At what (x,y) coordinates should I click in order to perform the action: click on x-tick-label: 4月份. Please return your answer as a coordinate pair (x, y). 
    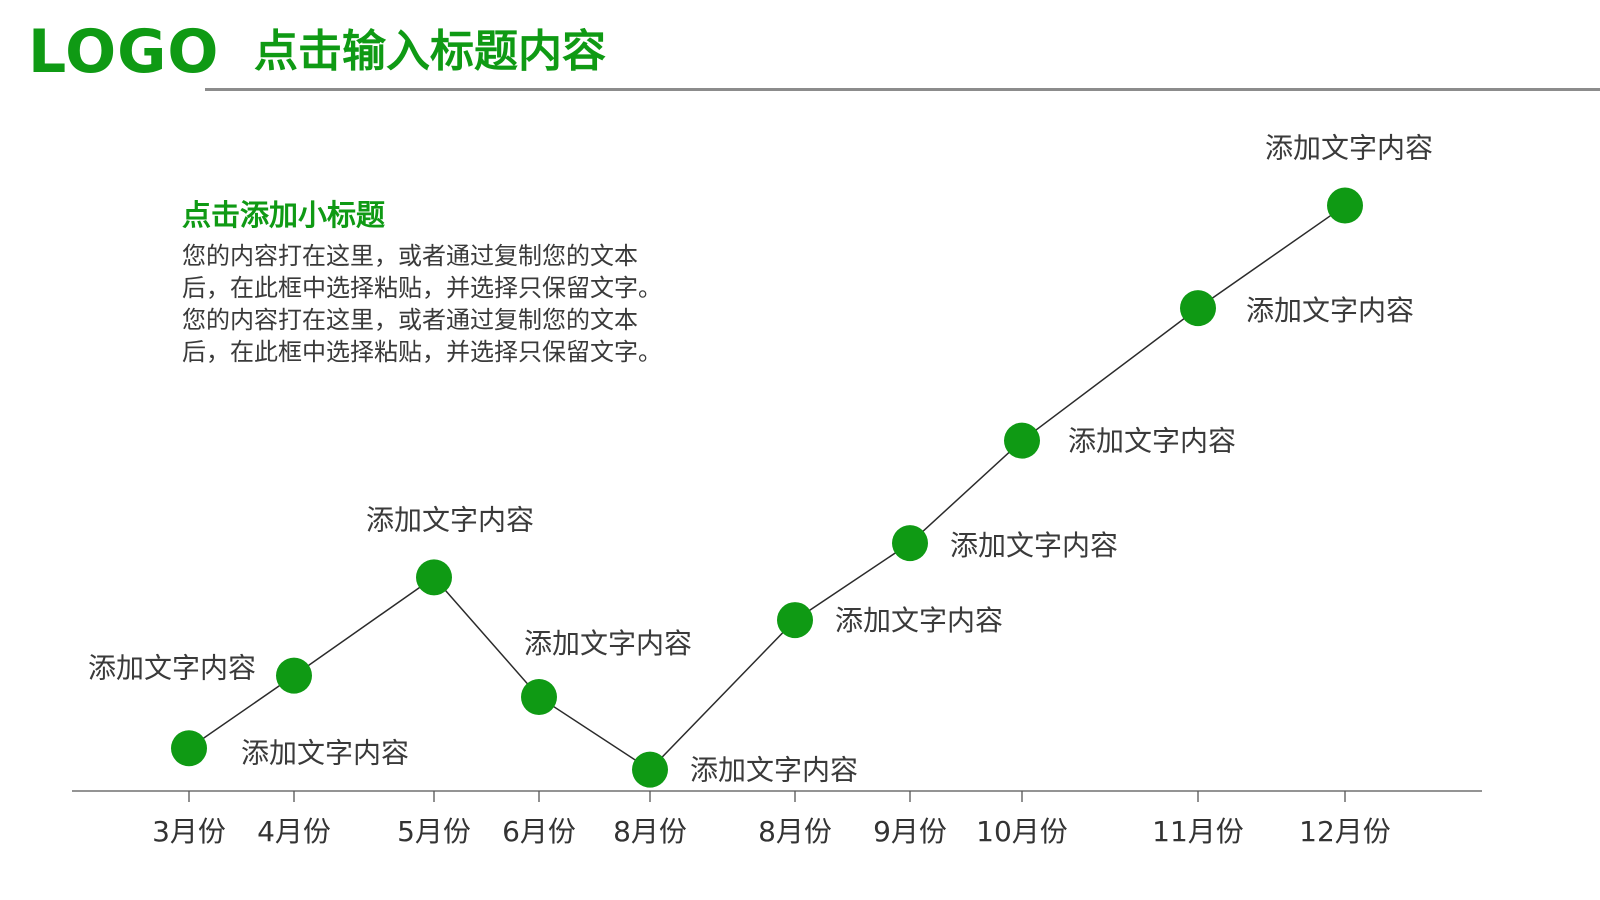
    Looking at the image, I should click on (294, 831).